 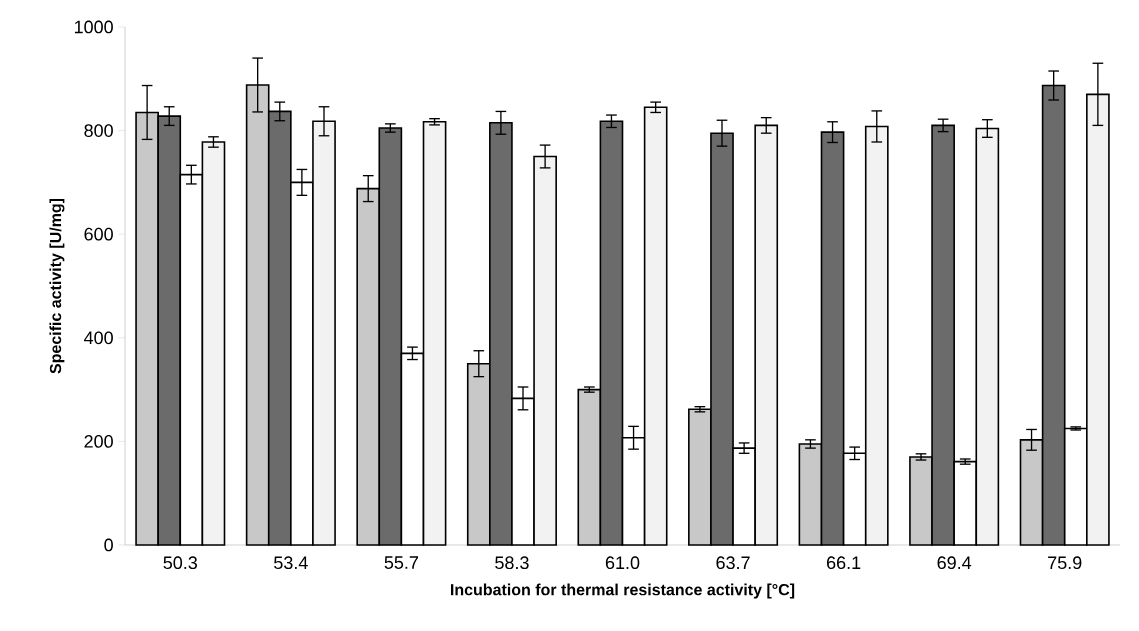 I want to click on y-tick-label: 400, so click(x=98, y=338).